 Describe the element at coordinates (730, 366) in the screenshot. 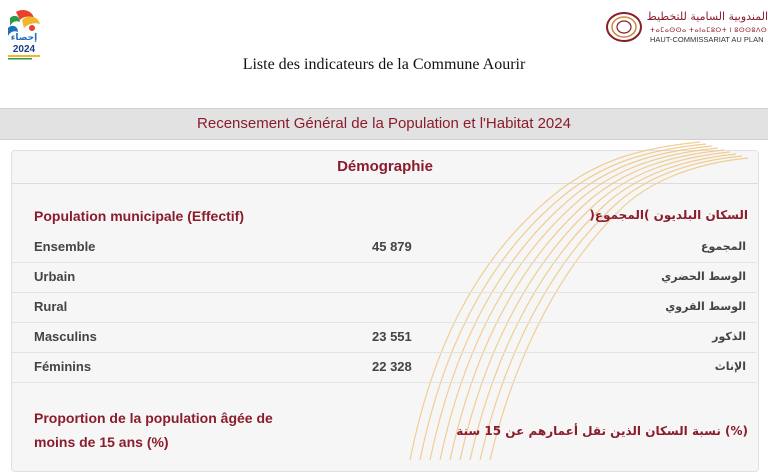

I see `row-label-ar: الإناث` at that location.